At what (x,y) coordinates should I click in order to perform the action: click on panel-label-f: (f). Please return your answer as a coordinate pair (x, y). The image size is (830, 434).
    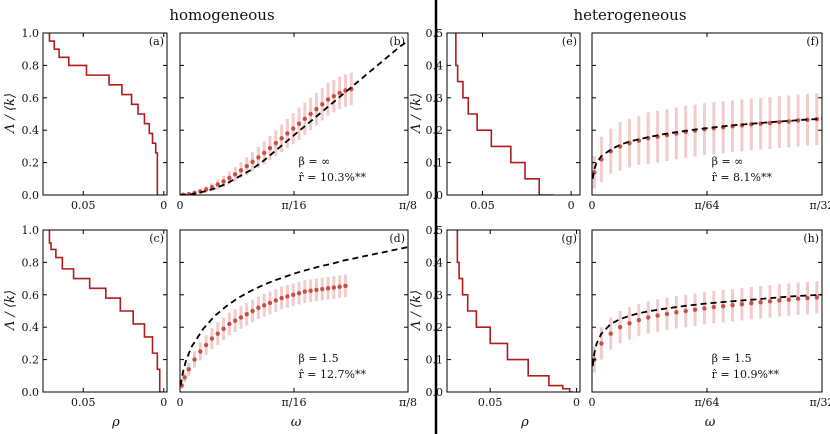
    Looking at the image, I should click on (812, 41).